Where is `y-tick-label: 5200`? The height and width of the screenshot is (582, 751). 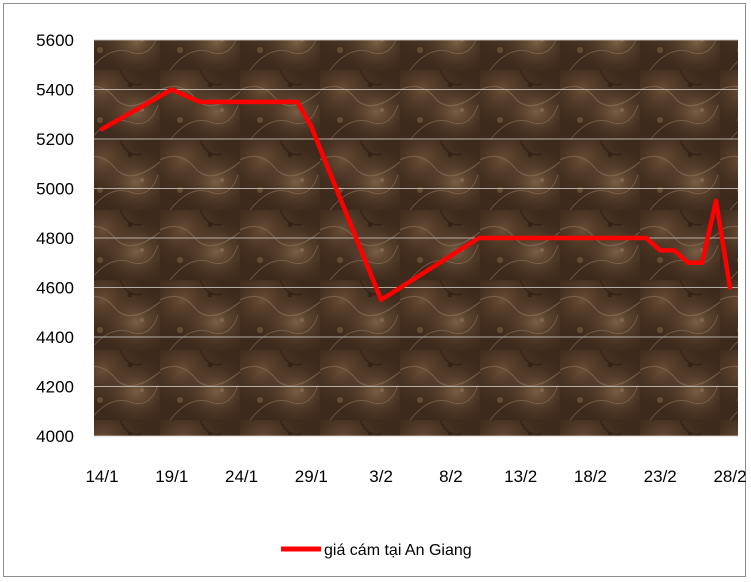 y-tick-label: 5200 is located at coordinates (55, 139).